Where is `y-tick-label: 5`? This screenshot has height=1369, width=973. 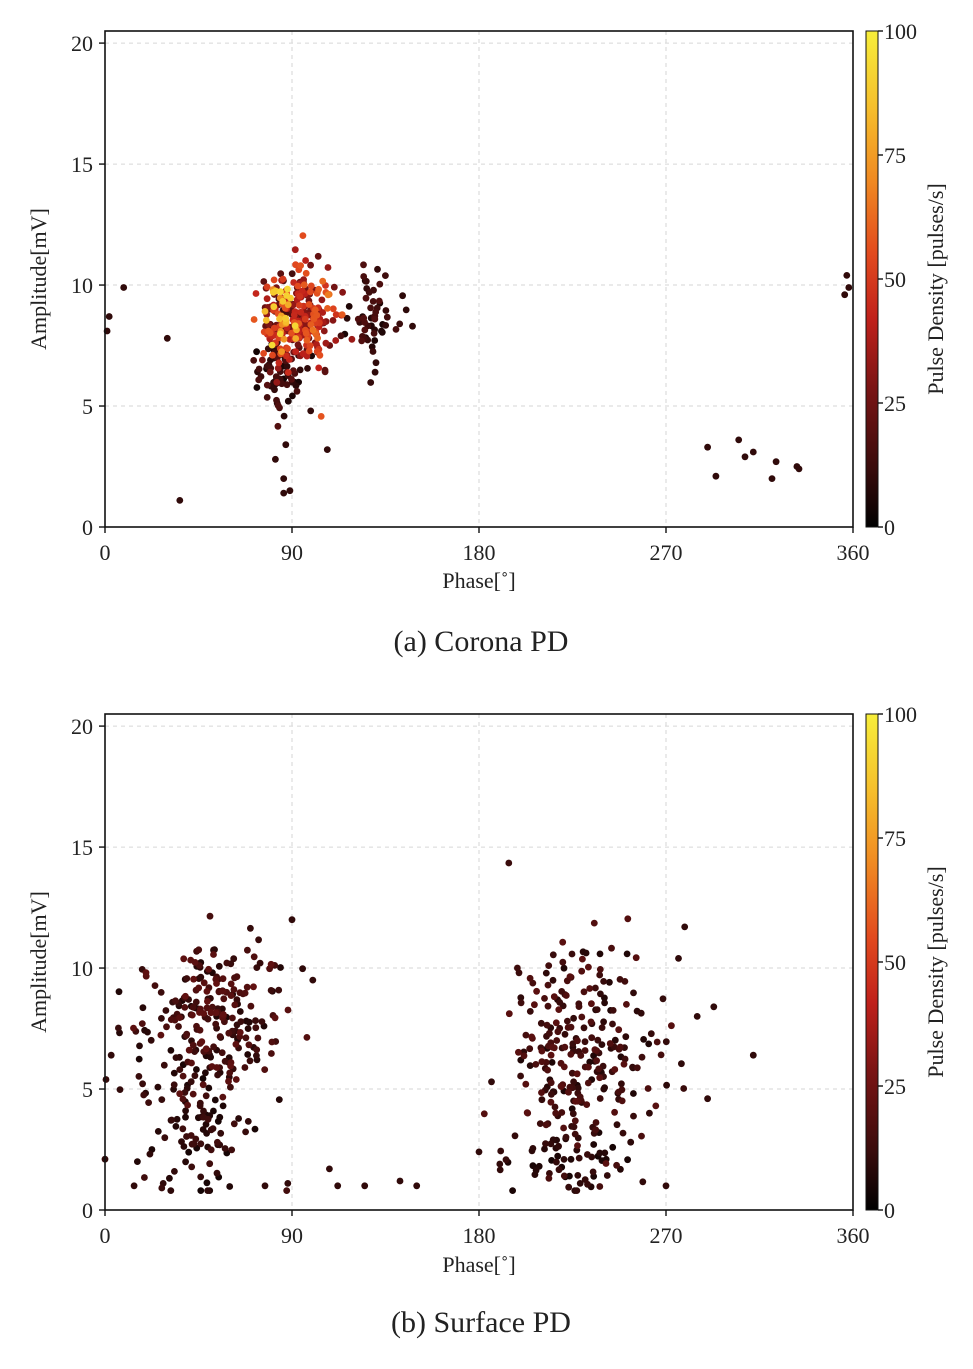 y-tick-label: 5 is located at coordinates (87, 1089).